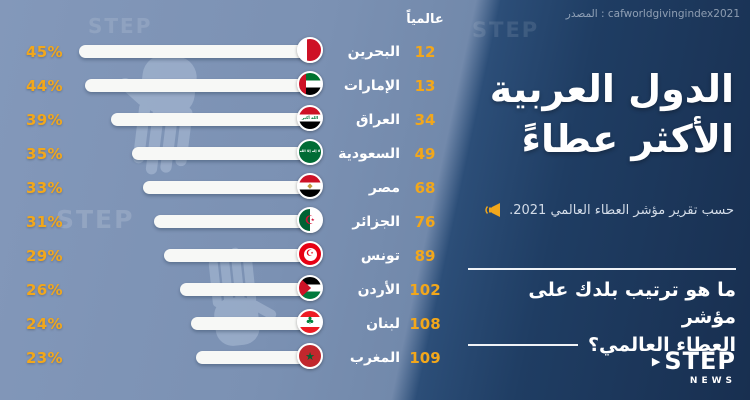 This screenshot has width=750, height=400. I want to click on flag-emblem-disc, so click(310, 254).